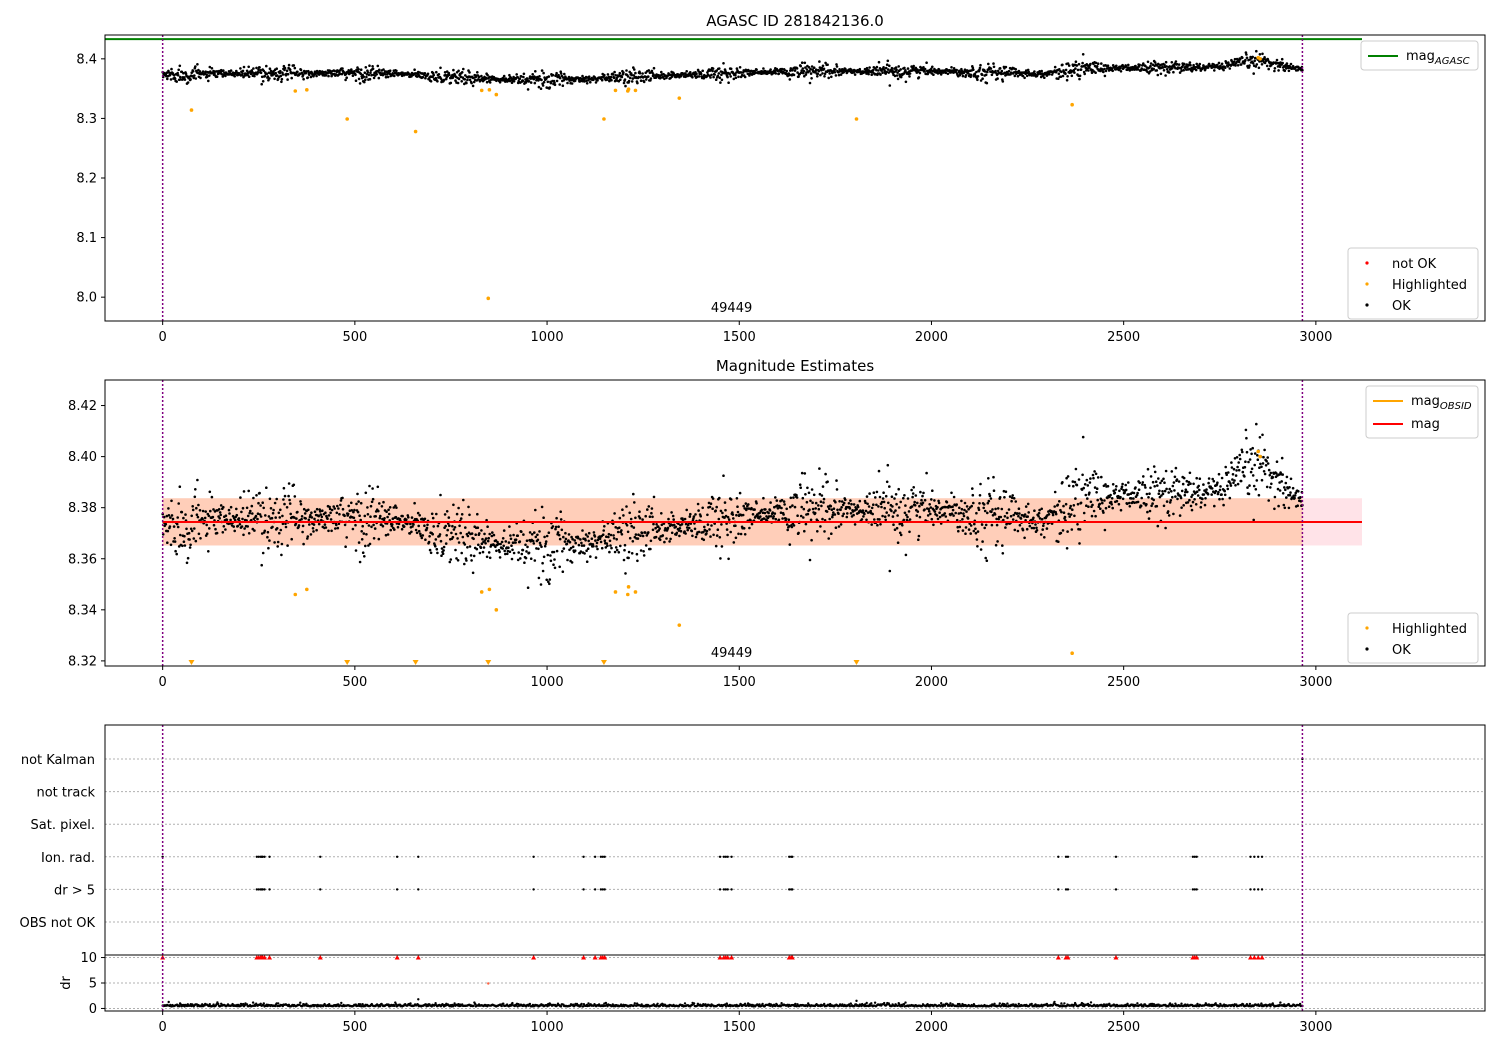 The width and height of the screenshot is (1500, 1050). Describe the element at coordinates (415, 662) in the screenshot. I see `estimates-out-of-range-marker` at that location.